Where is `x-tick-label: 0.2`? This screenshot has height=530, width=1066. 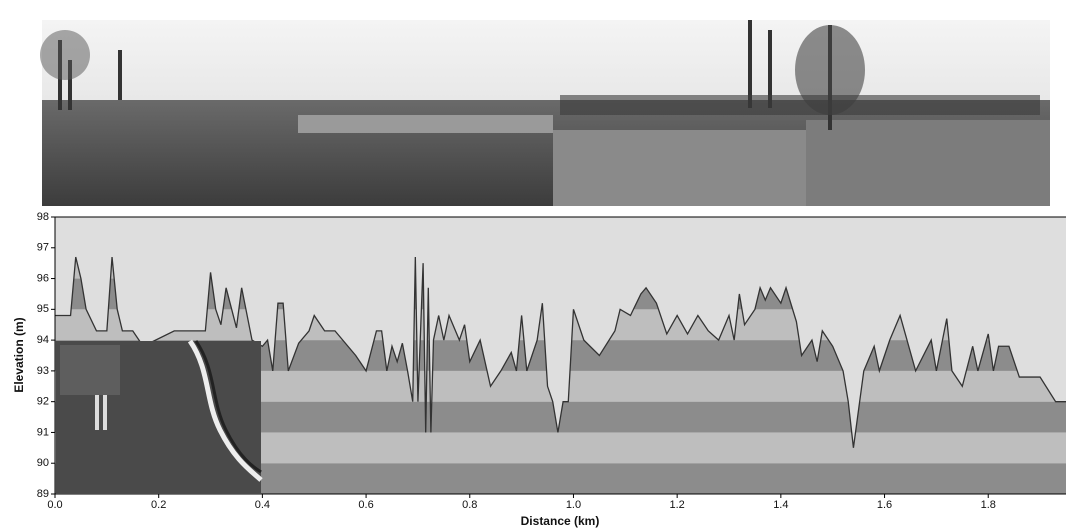
x-tick-label: 0.2 is located at coordinates (158, 505).